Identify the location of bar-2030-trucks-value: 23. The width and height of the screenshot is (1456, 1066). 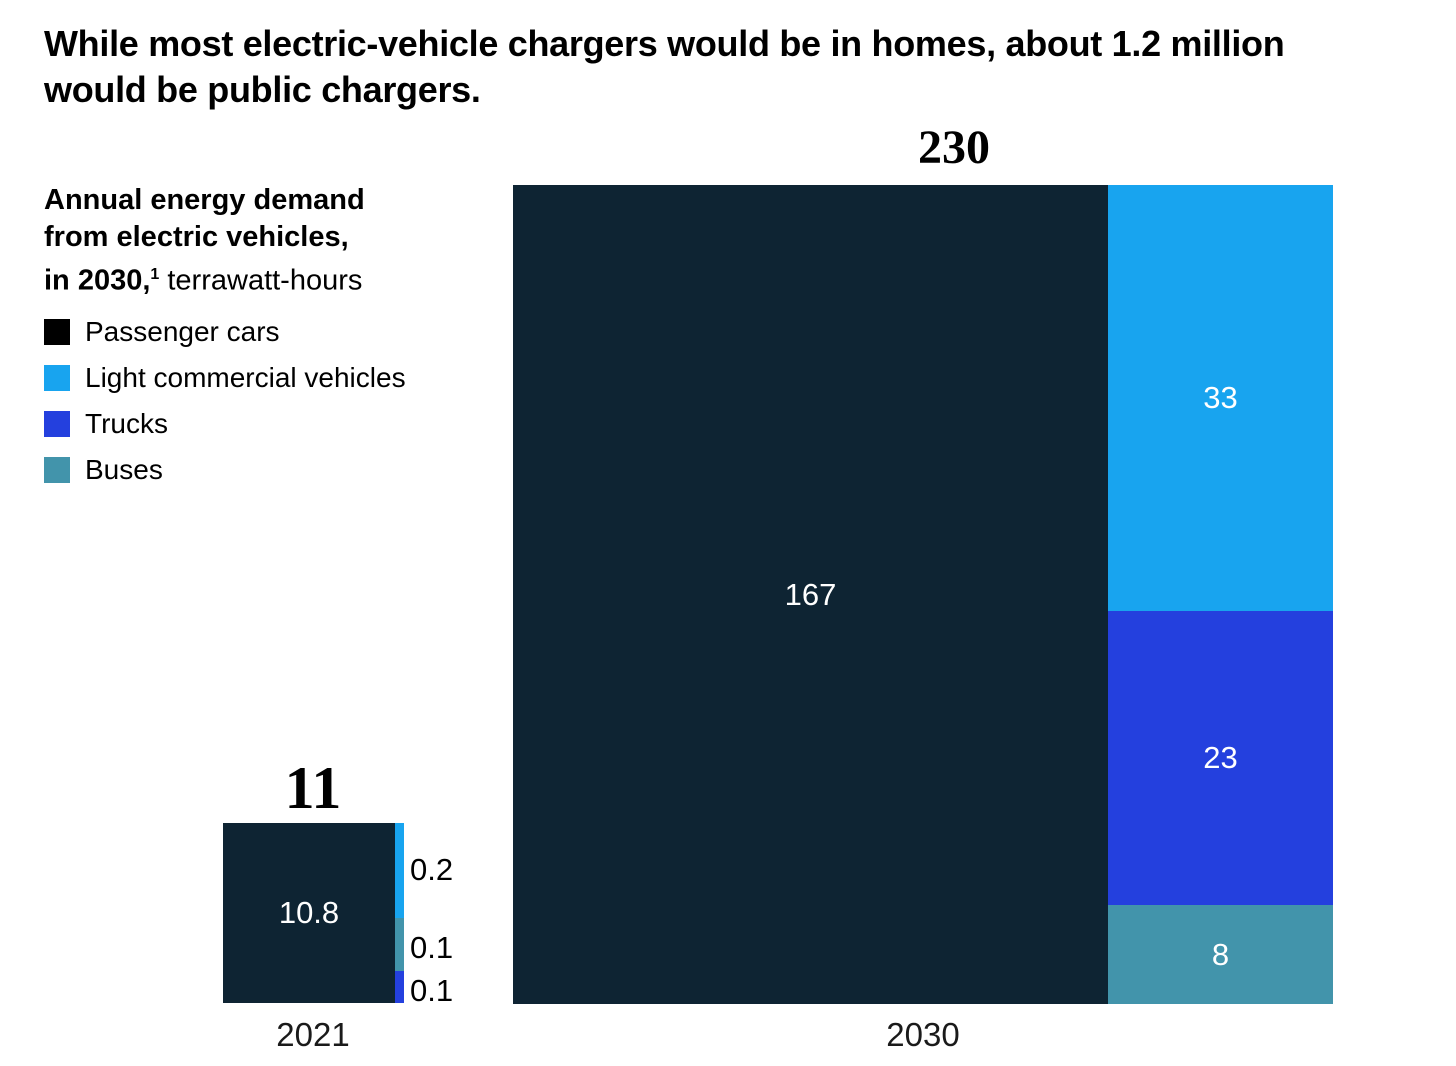
(1220, 757).